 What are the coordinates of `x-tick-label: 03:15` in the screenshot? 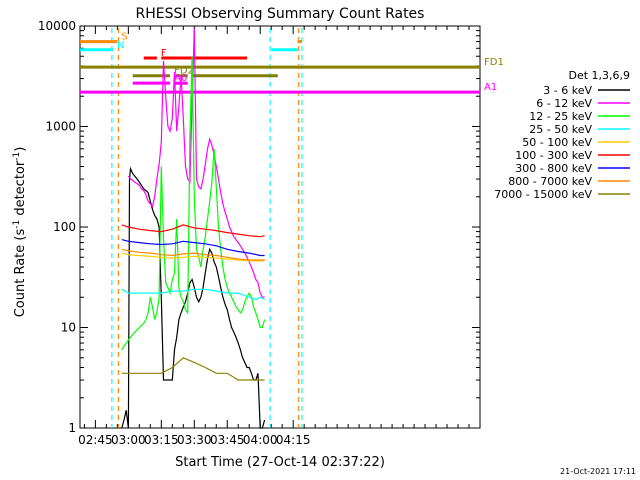 It's located at (161, 440).